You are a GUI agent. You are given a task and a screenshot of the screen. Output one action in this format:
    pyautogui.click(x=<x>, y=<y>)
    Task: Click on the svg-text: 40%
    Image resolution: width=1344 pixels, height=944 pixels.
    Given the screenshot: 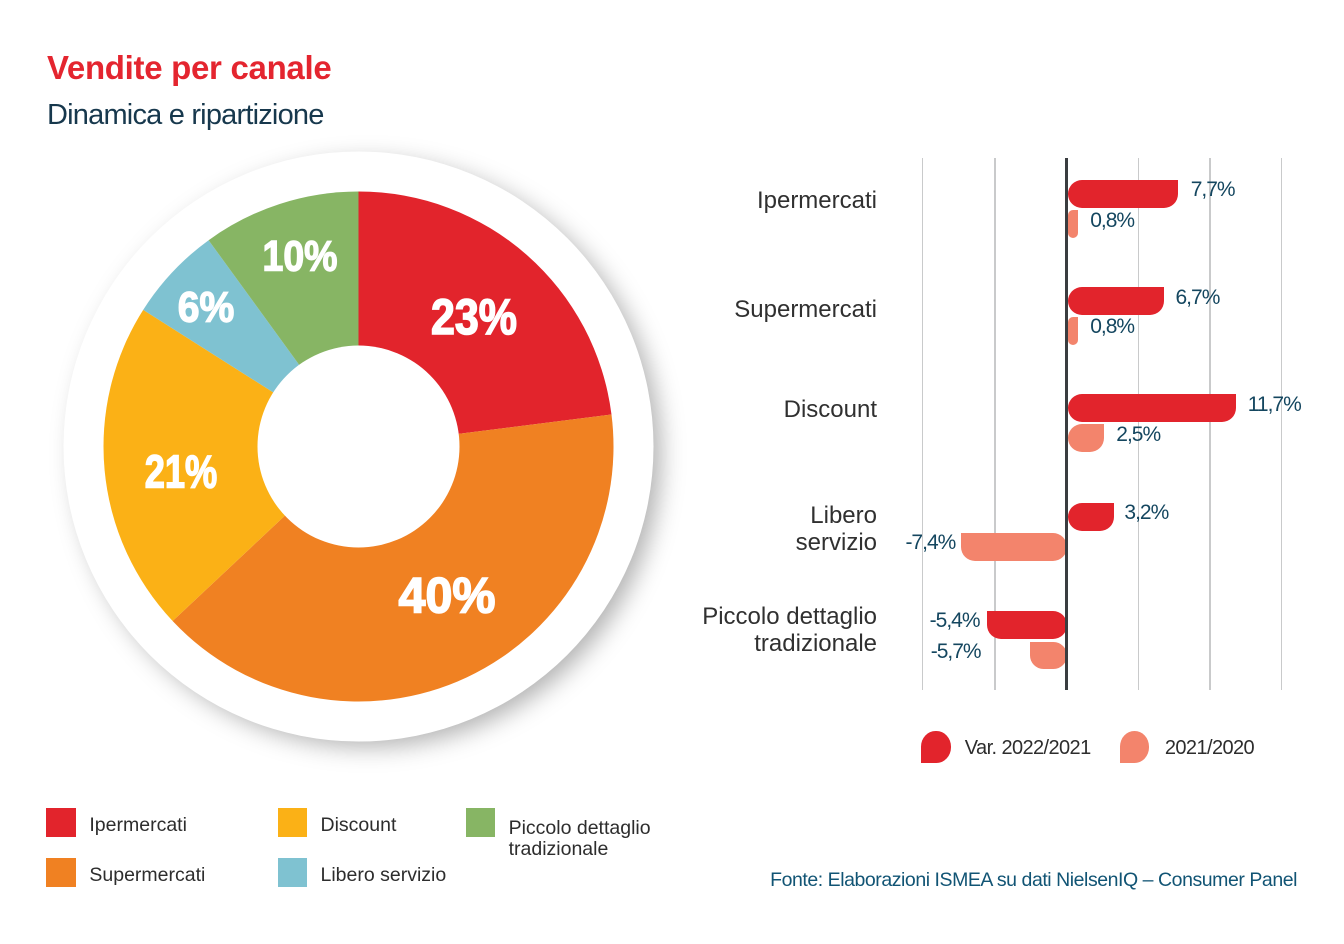 What is the action you would take?
    pyautogui.click(x=447, y=596)
    